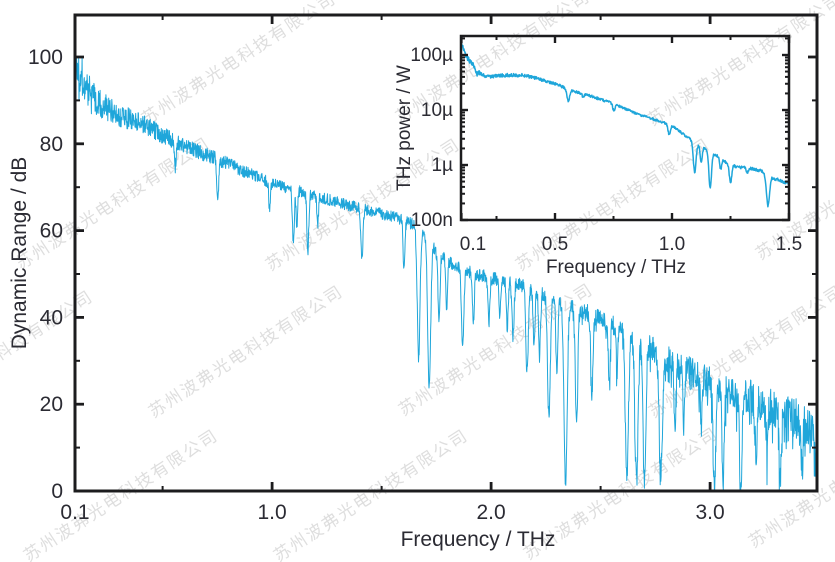 The width and height of the screenshot is (835, 562). I want to click on inset-x-tick-label: 0.1, so click(473, 244).